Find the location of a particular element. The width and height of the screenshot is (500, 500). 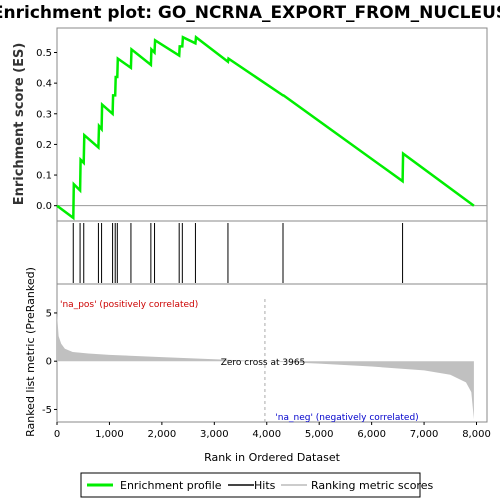

legend-label: Enrichment profile is located at coordinates (171, 485).